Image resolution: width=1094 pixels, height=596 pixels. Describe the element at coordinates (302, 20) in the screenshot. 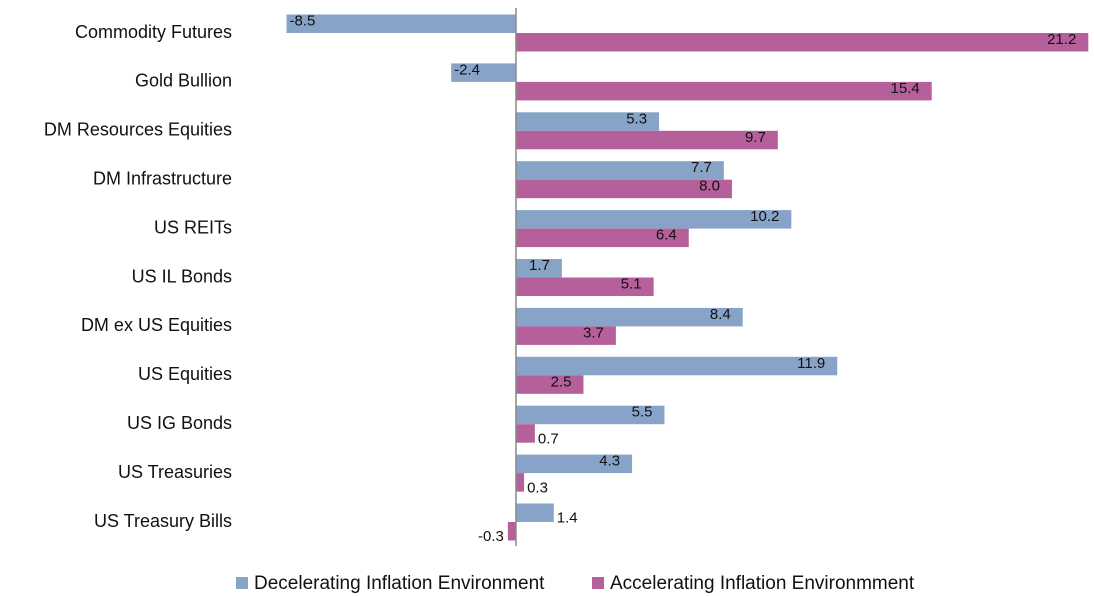

I see `data-label: -8.5` at that location.